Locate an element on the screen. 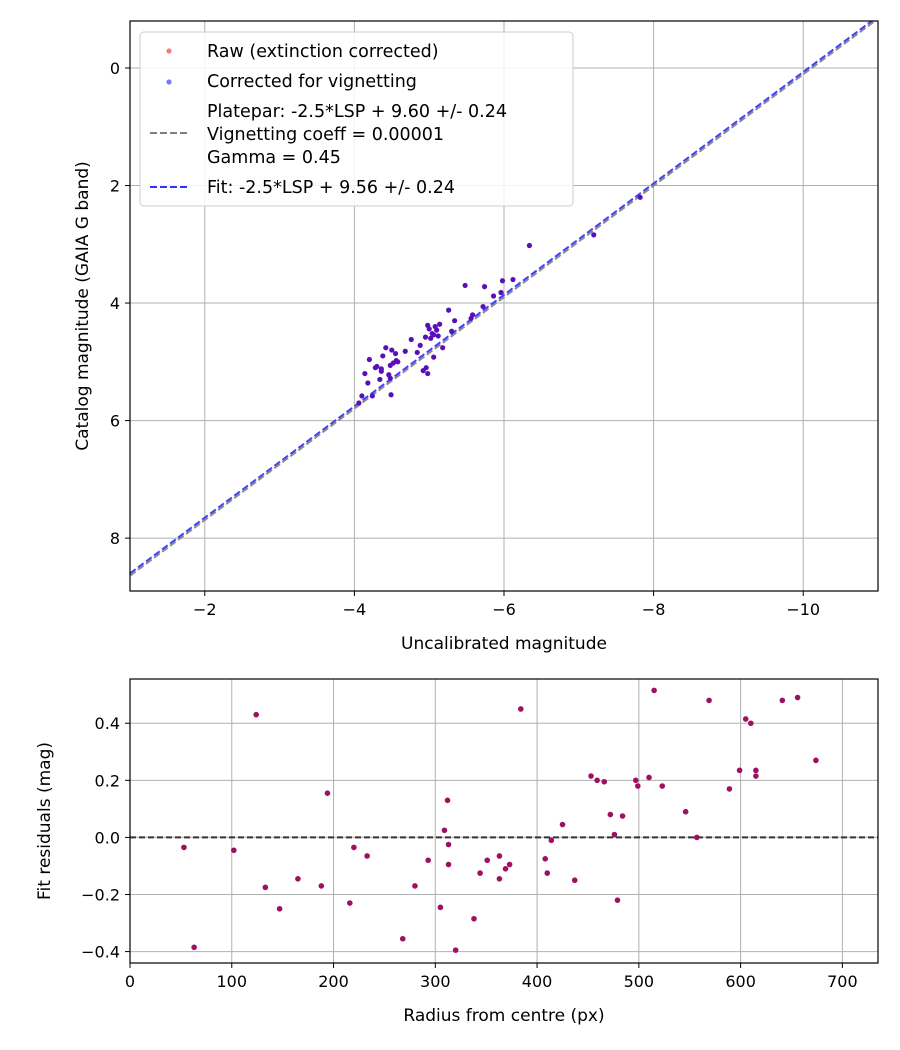 The width and height of the screenshot is (900, 1050). x-tick-label: −6 is located at coordinates (504, 609).